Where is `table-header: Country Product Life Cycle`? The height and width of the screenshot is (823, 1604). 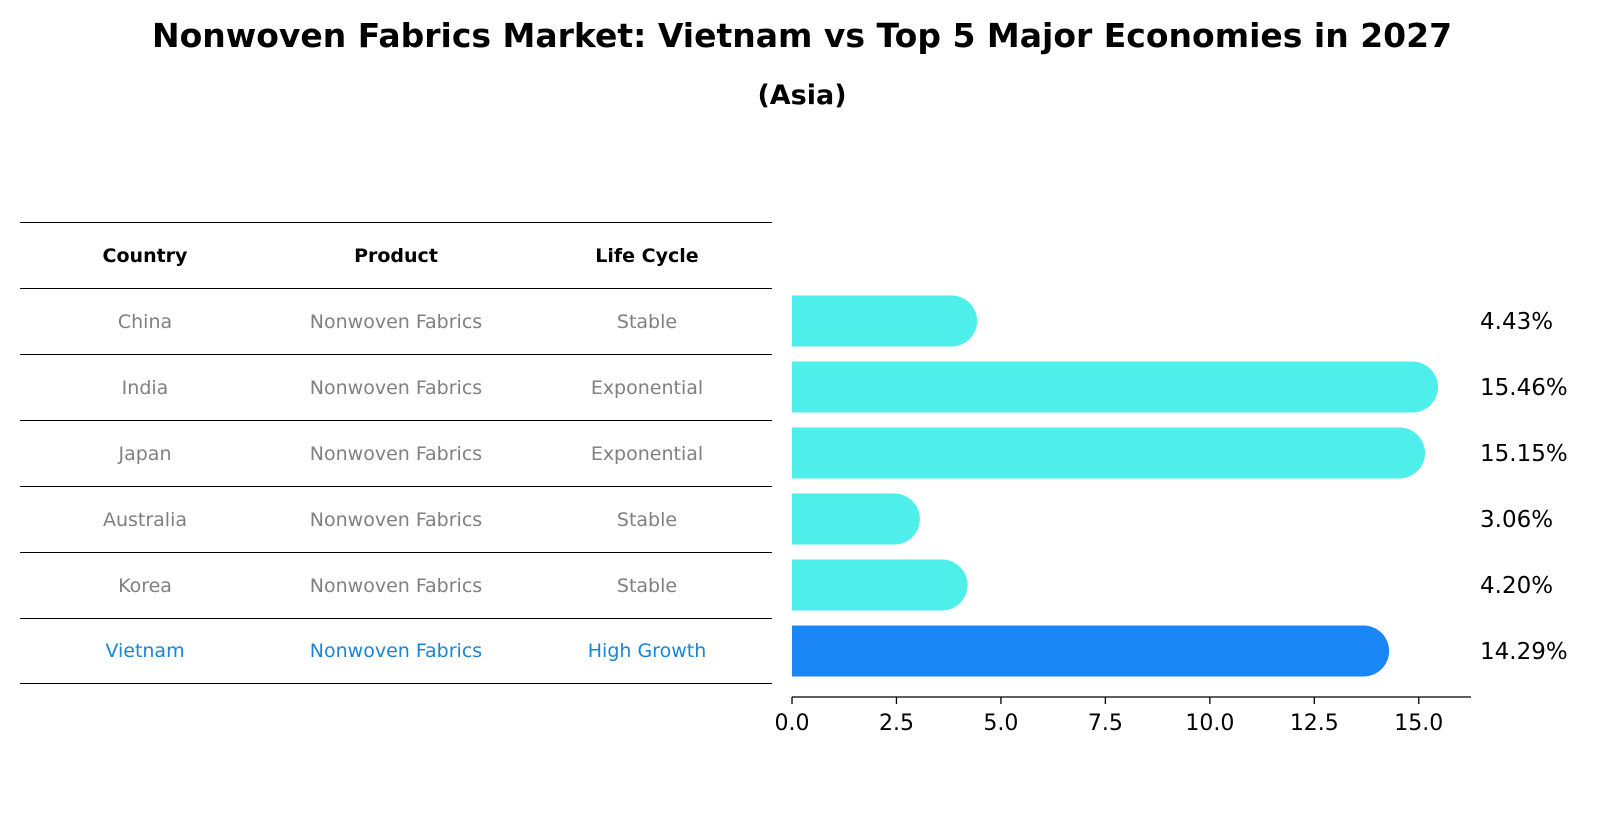 table-header: Country Product Life Cycle is located at coordinates (396, 255).